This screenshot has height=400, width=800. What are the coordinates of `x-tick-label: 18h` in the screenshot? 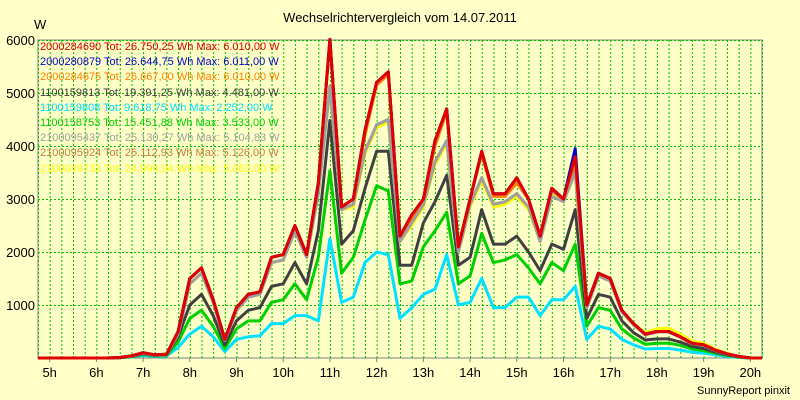 It's located at (657, 372).